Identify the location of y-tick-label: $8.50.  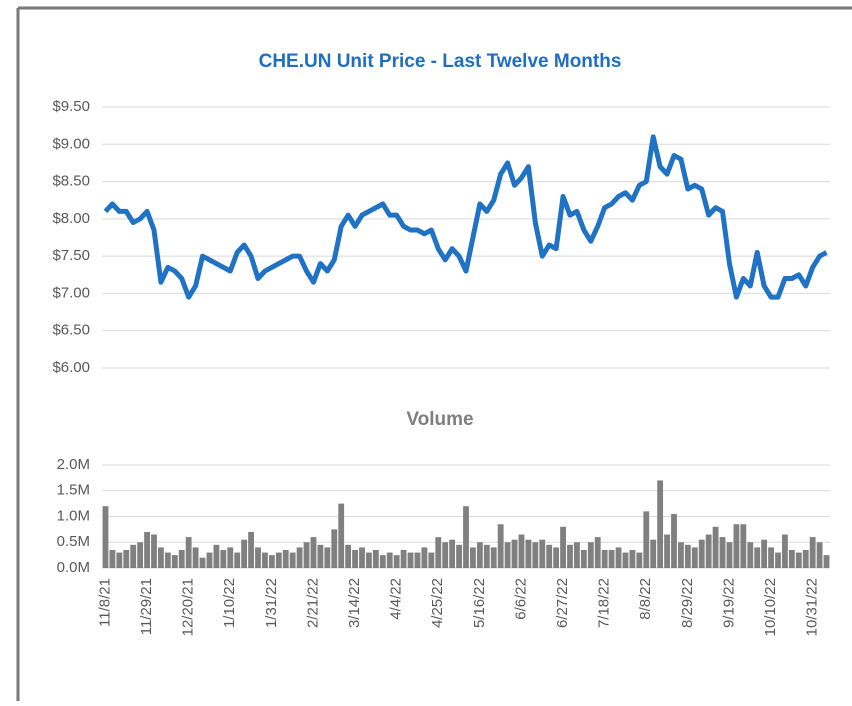
(71, 181).